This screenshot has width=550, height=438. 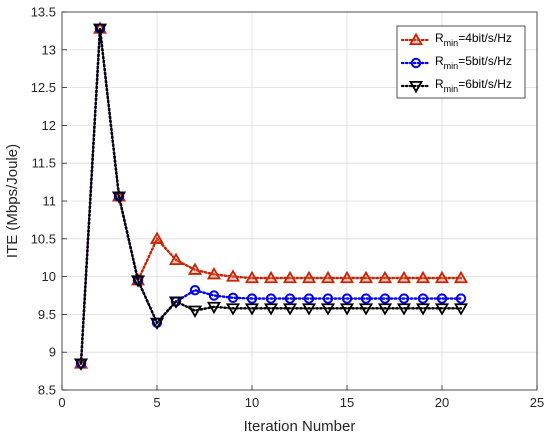 I want to click on legend-label-rest: =4bit/s/Hz, so click(x=485, y=38).